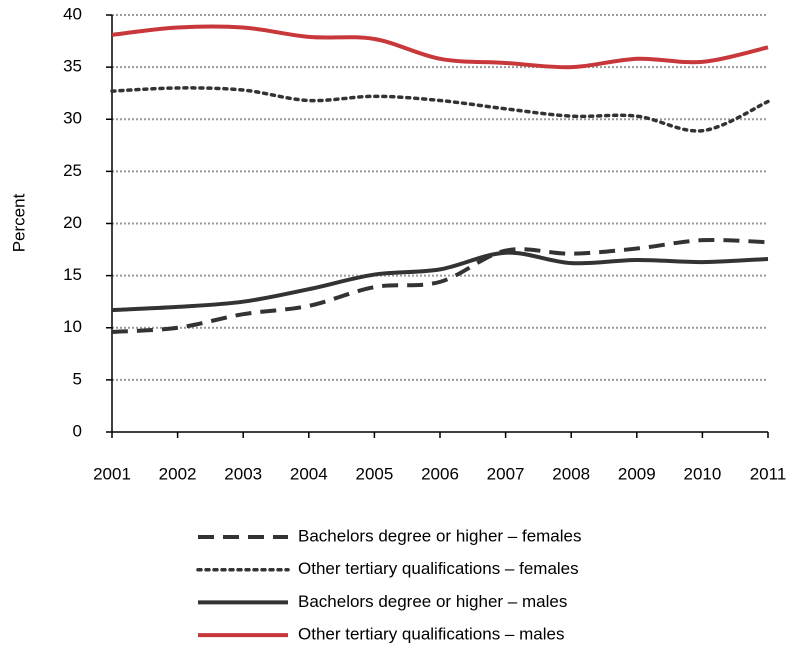 Image resolution: width=792 pixels, height=651 pixels. I want to click on y-axis-label: Percent, so click(18, 222).